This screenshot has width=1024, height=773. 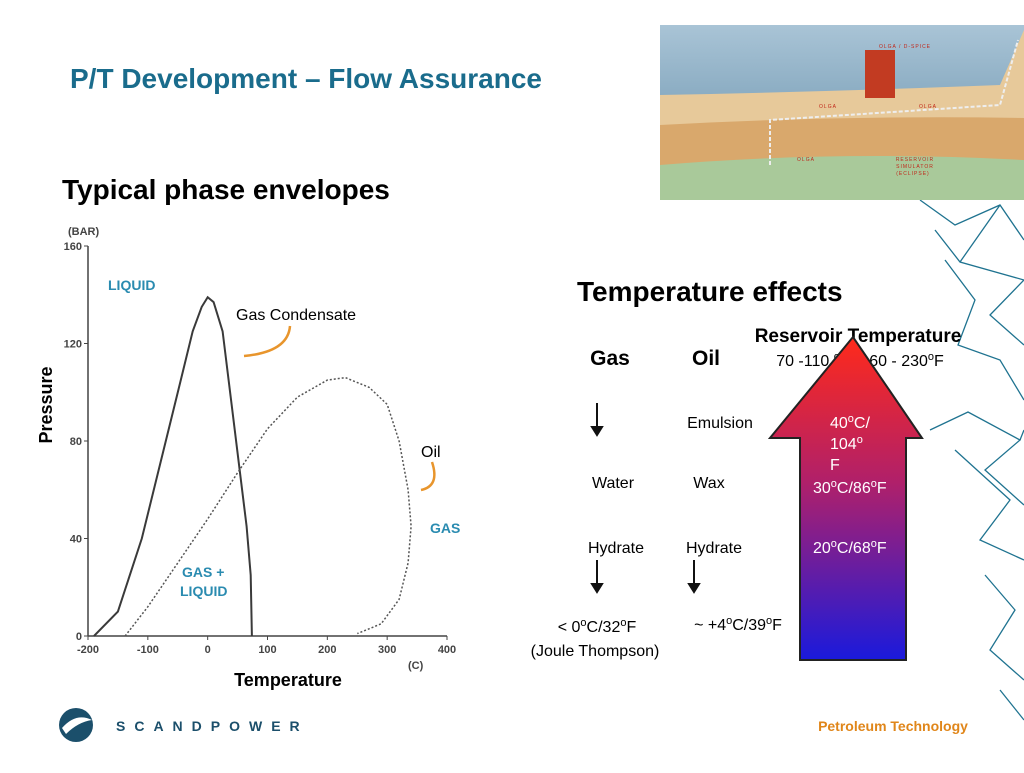 What do you see at coordinates (76, 442) in the screenshot?
I see `y-tick-label: 80` at bounding box center [76, 442].